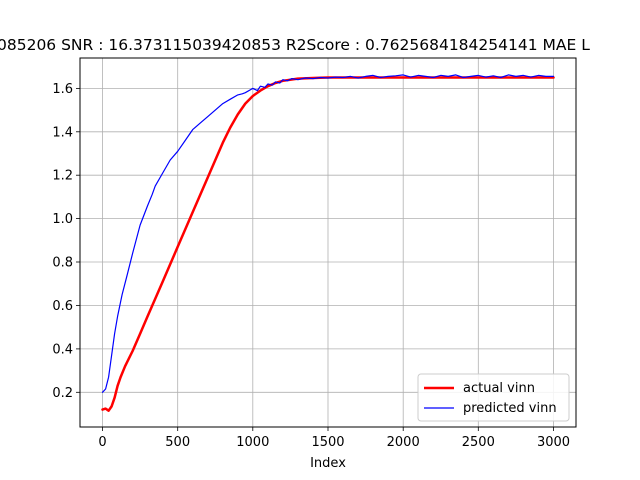  Describe the element at coordinates (62, 132) in the screenshot. I see `y-tick-label: 1.4` at that location.